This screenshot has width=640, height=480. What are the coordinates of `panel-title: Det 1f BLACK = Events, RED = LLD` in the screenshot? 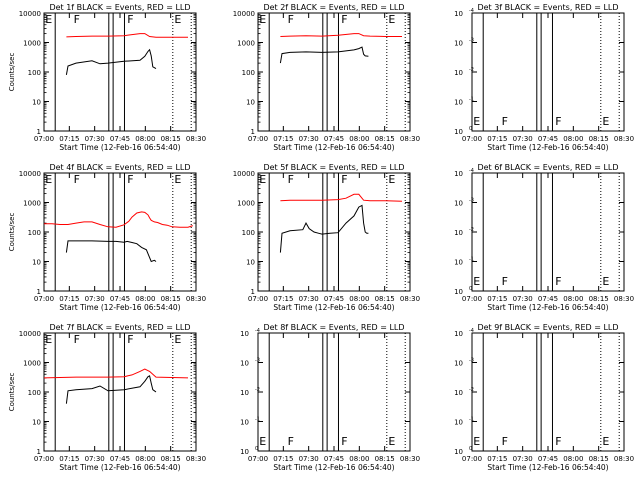 It's located at (119, 7).